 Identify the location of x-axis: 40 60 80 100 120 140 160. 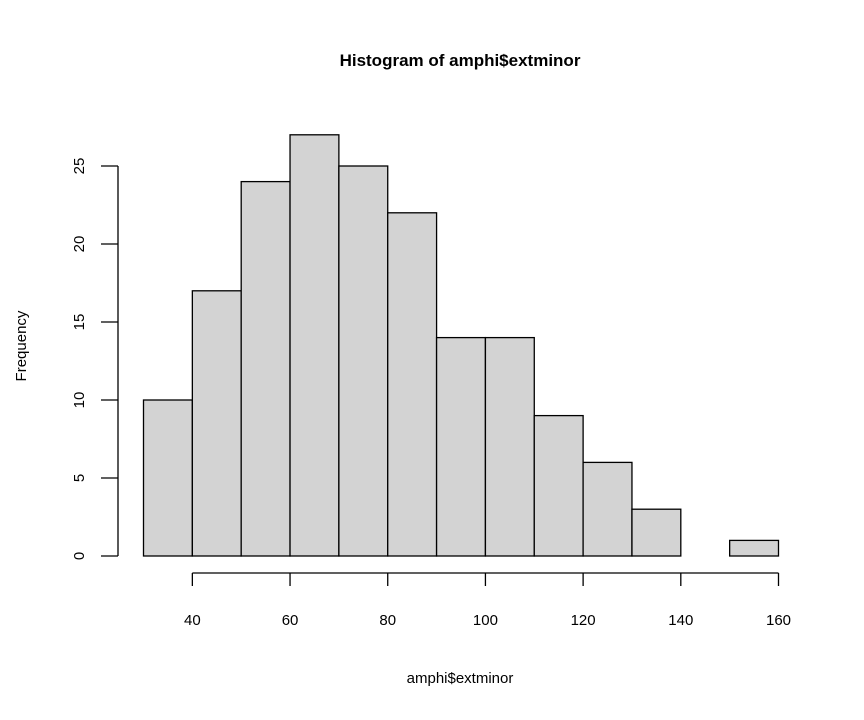
(487, 600).